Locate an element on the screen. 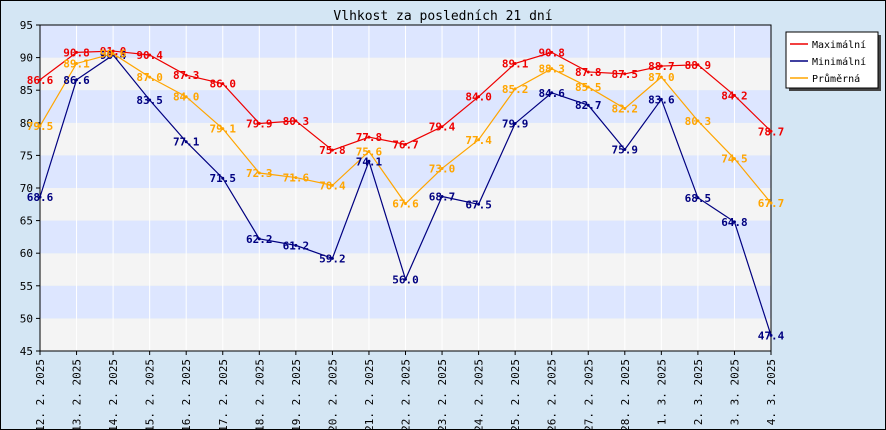  data-label-1: 86.0 is located at coordinates (223, 84).